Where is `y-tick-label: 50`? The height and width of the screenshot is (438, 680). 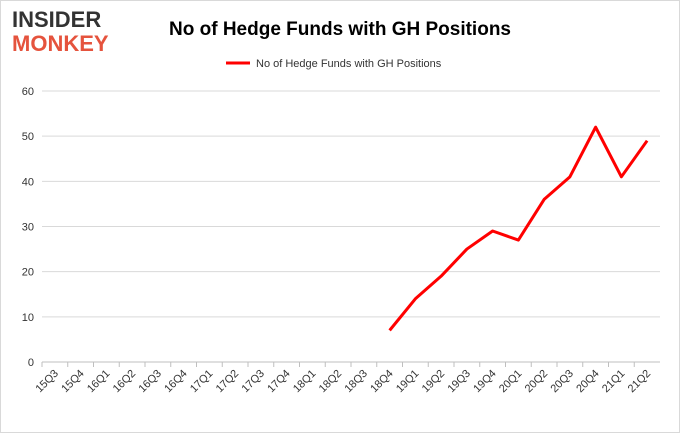
y-tick-label: 50 is located at coordinates (28, 137).